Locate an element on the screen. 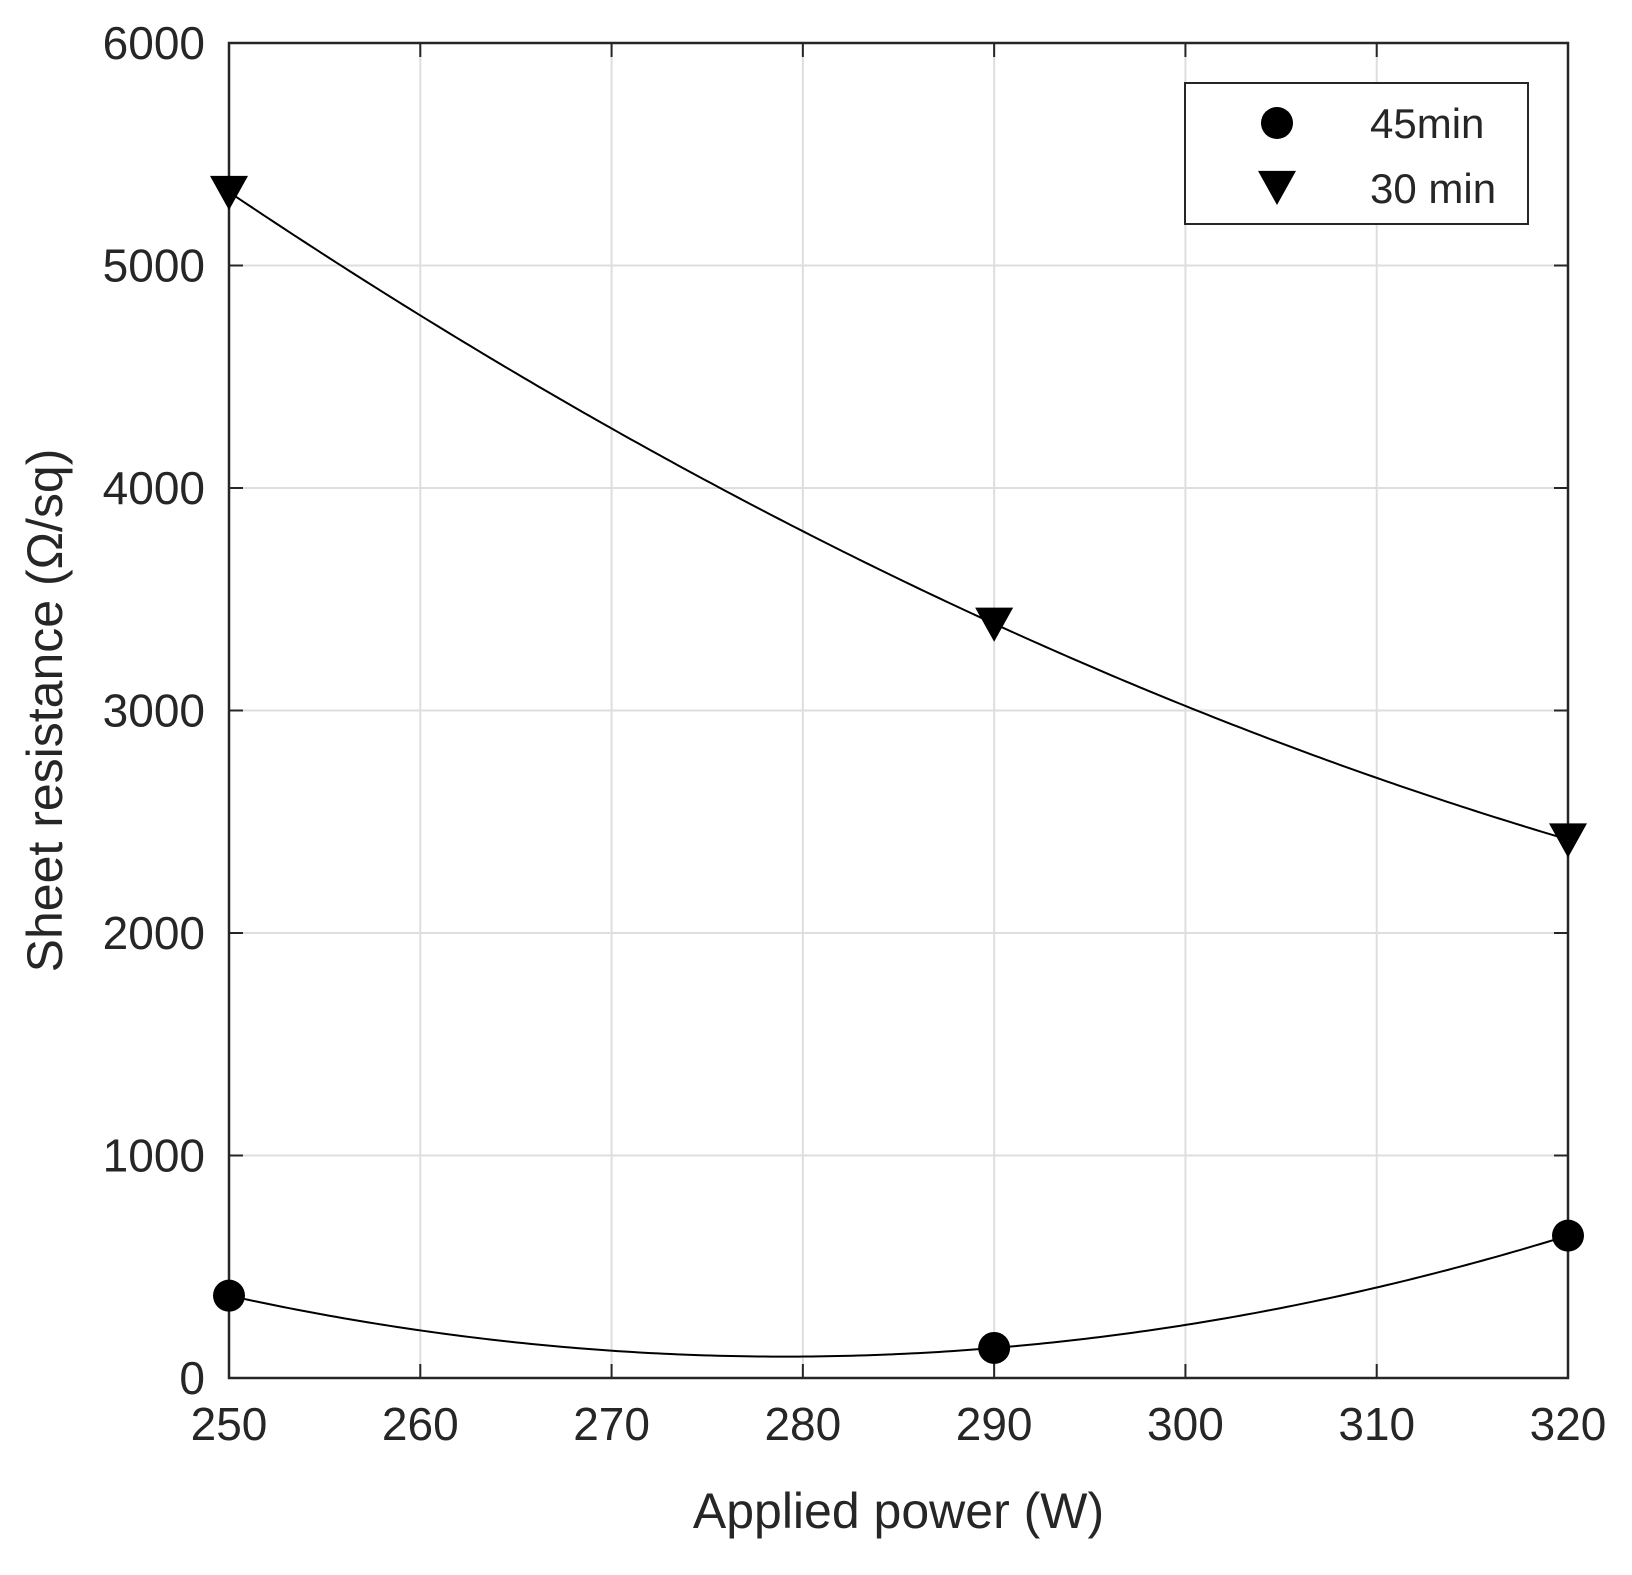  y-tick-label: 1000 is located at coordinates (154, 1156).